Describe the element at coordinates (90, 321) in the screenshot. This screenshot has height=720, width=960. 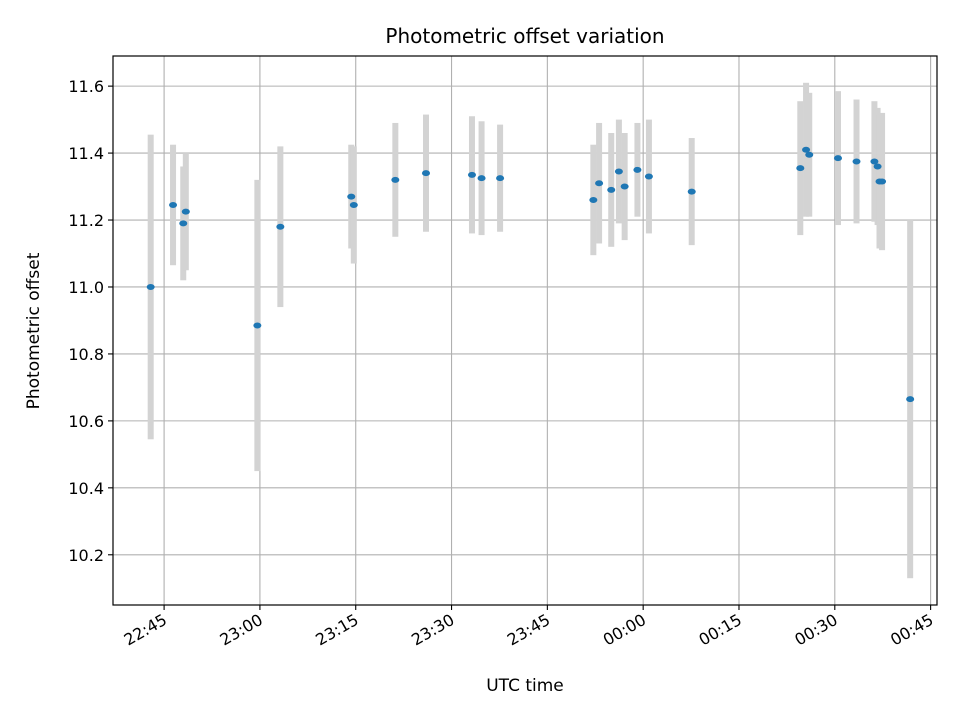
I see `y-axis-ticks: 10.2 10.4 10.6 10.8 11.0 11.2 11.4 11.6` at that location.